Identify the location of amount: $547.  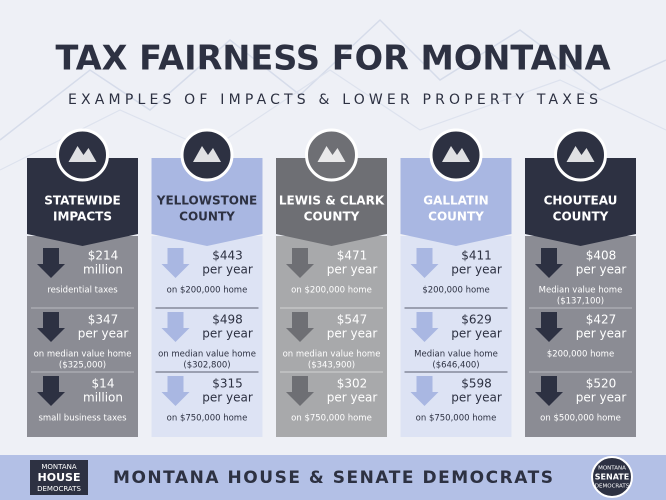
(352, 320).